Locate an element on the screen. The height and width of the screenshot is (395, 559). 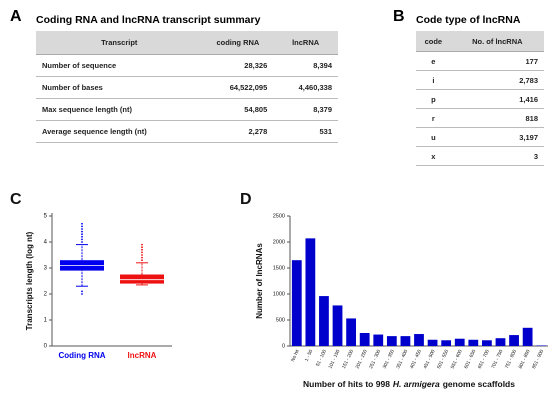
y-tick-label: 2500 is located at coordinates (279, 216).